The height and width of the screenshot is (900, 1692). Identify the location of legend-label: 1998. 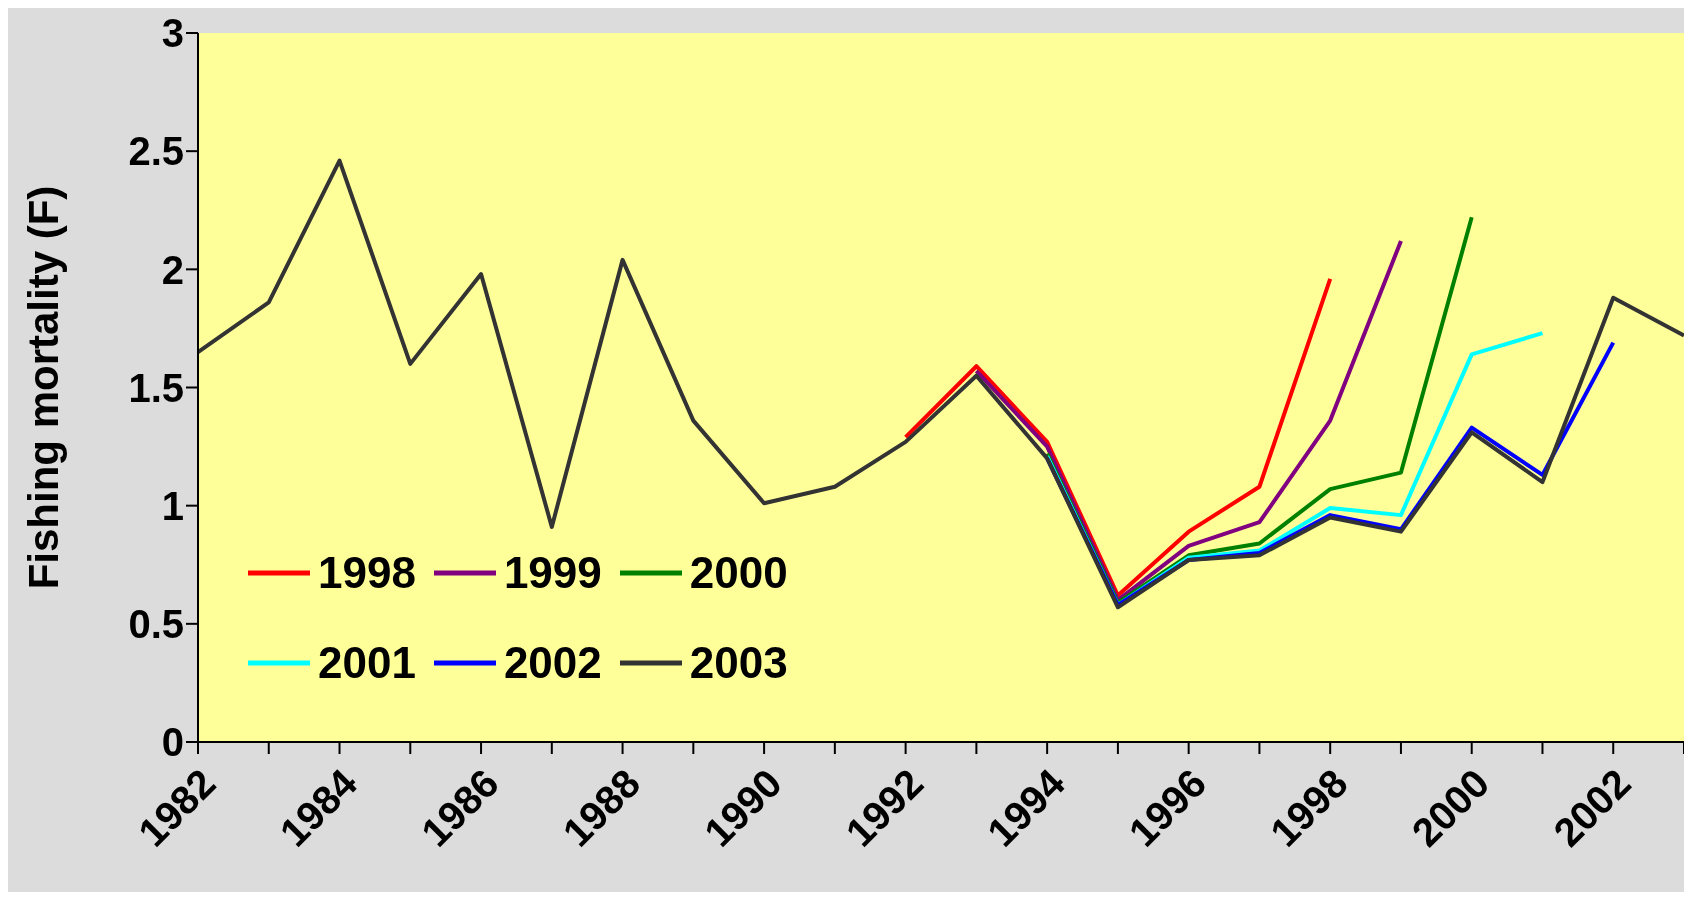
(367, 573).